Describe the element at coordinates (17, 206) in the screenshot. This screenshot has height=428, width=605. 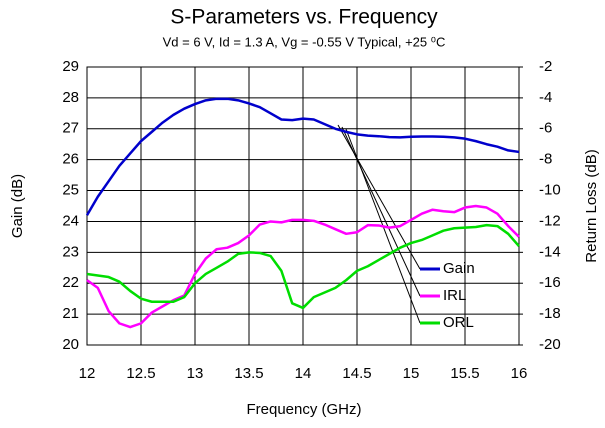
I see `y-axis-label: Gain (dB)` at that location.